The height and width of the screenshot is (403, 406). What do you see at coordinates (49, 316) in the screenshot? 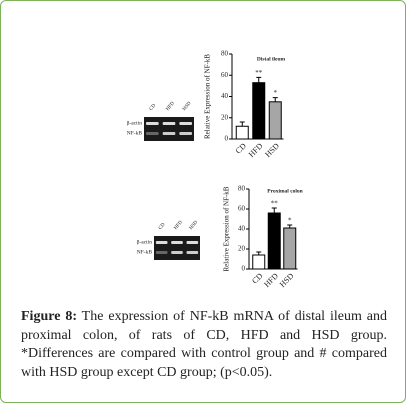
I see `caption-label: Figure 8:` at bounding box center [49, 316].